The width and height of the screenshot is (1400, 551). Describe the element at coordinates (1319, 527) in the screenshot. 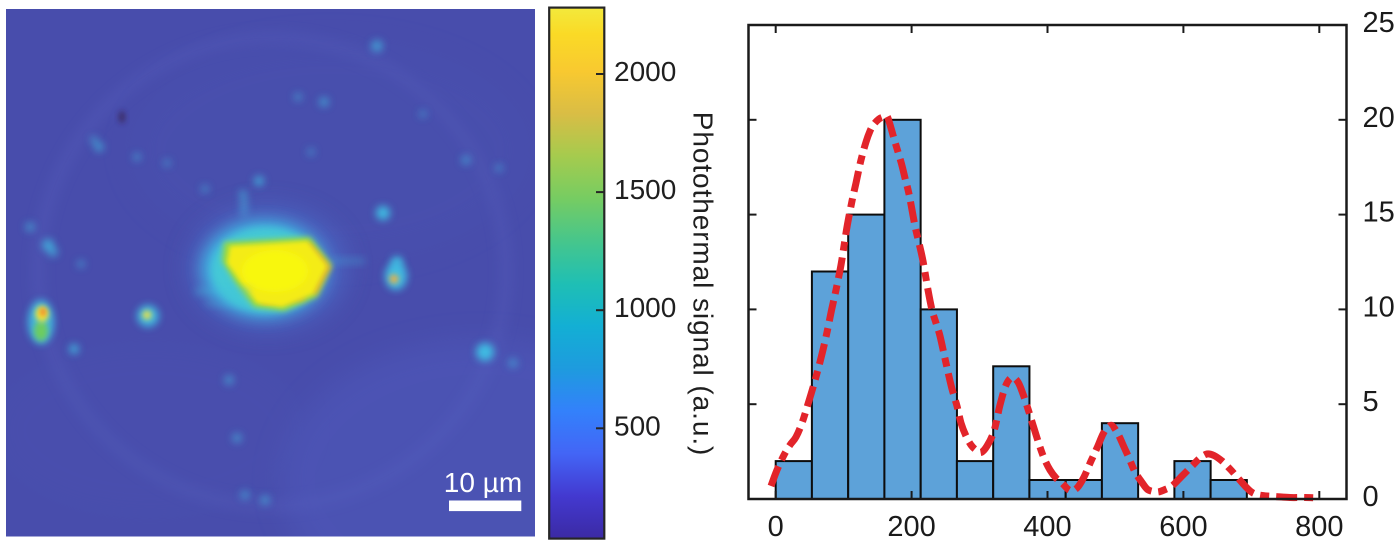

I see `svg-text: 800` at that location.